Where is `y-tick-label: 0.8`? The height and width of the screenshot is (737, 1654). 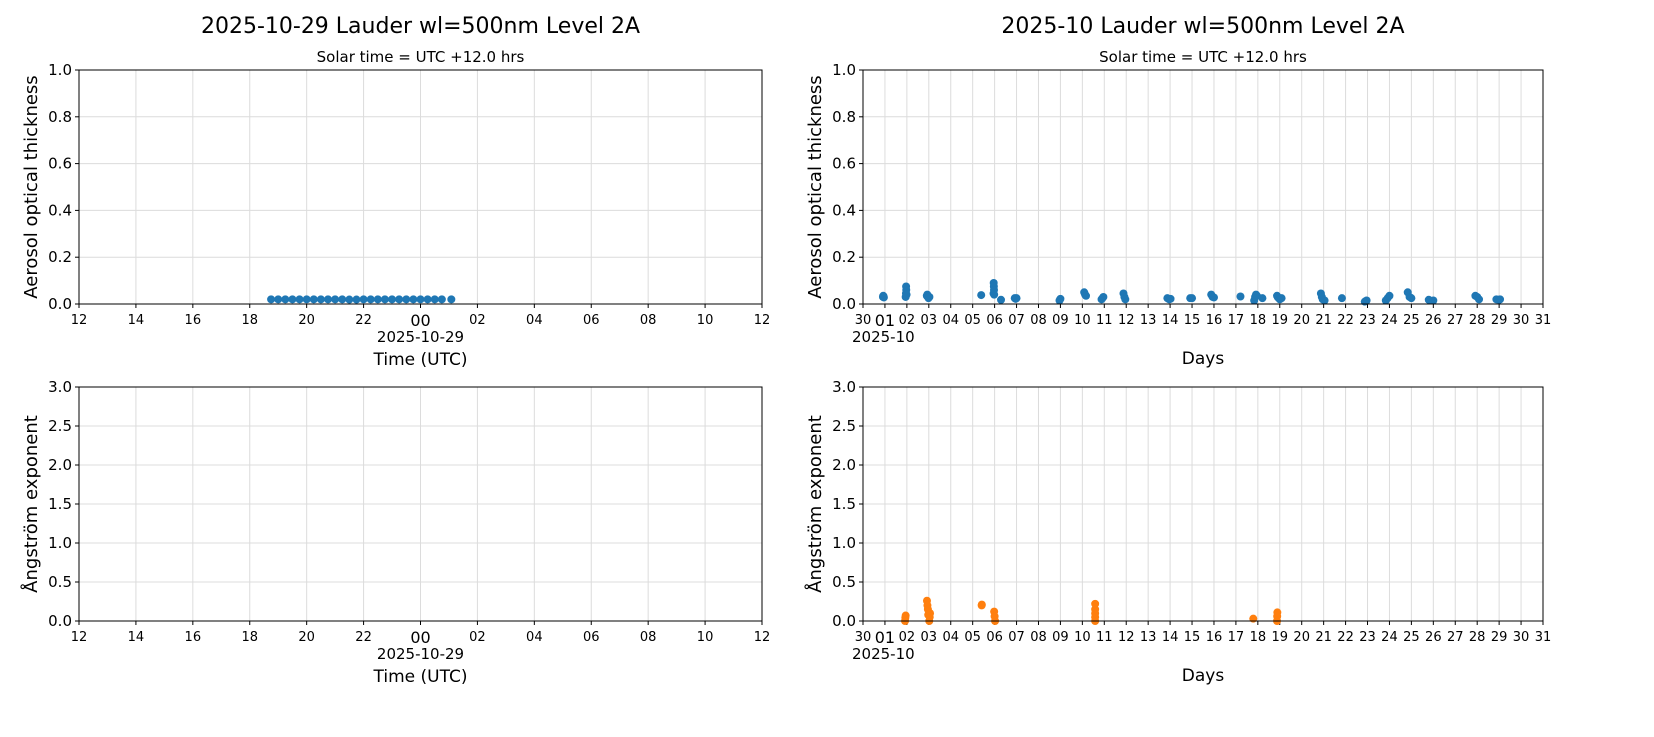 y-tick-label: 0.8 is located at coordinates (60, 117).